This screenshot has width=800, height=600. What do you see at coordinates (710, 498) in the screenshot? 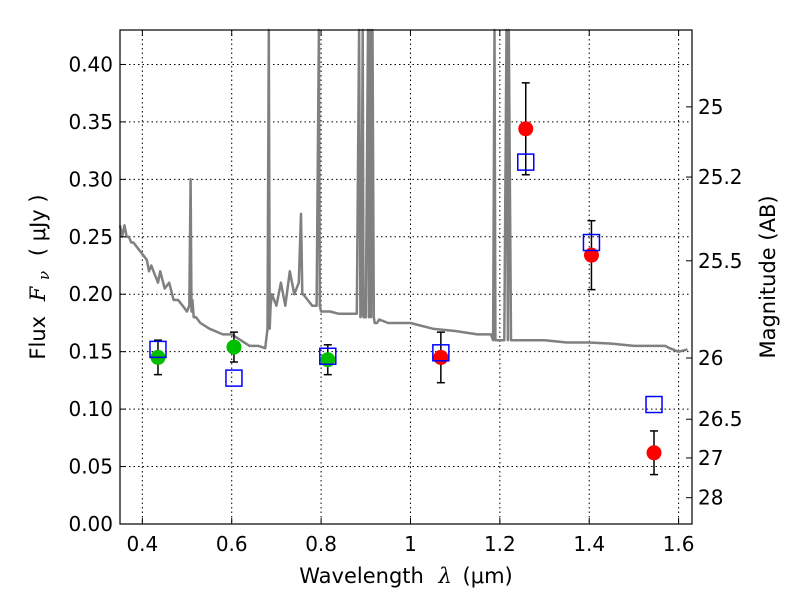
I see `y2-tick-label: 28` at bounding box center [710, 498].